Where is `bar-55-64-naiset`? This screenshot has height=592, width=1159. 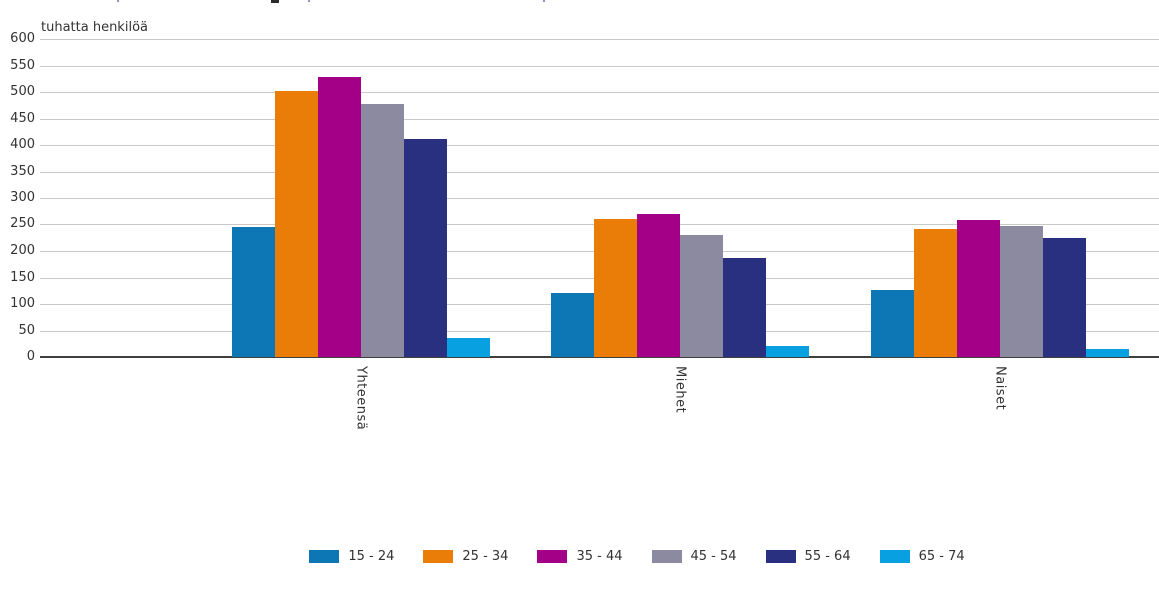 bar-55-64-naiset is located at coordinates (1064, 297).